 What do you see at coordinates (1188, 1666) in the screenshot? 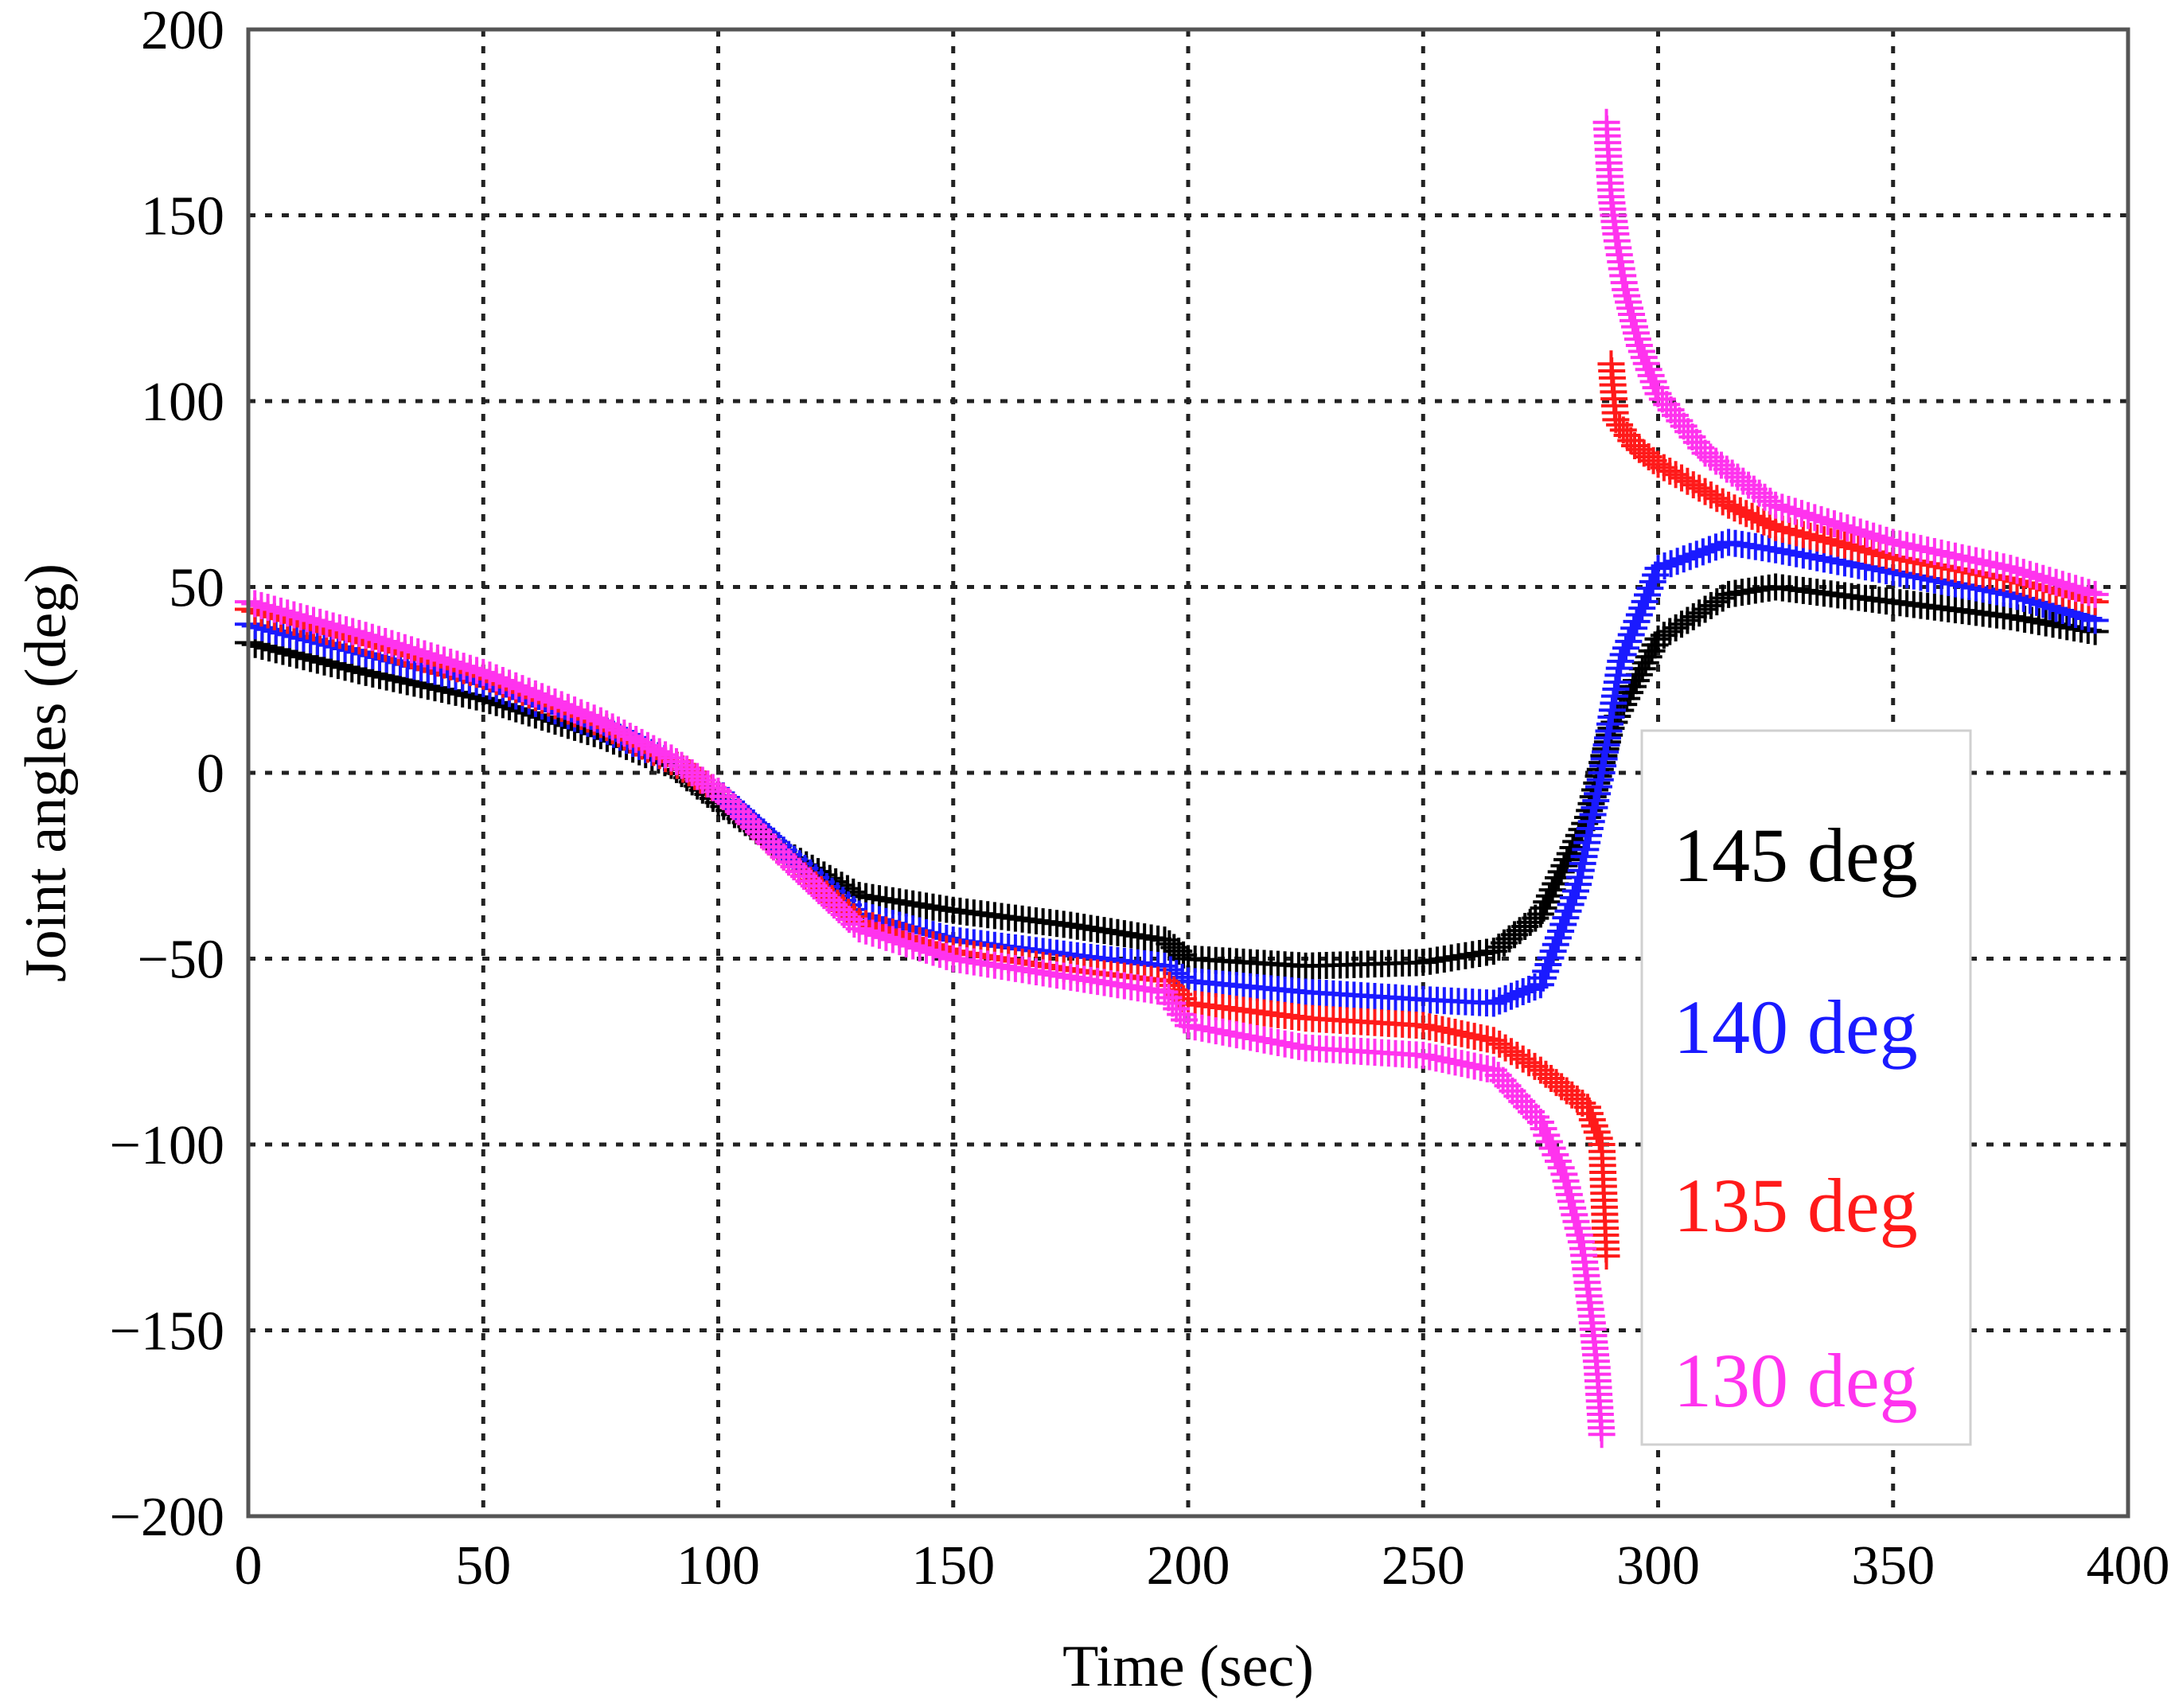
I see `x-axis-title: Time (sec)` at bounding box center [1188, 1666].